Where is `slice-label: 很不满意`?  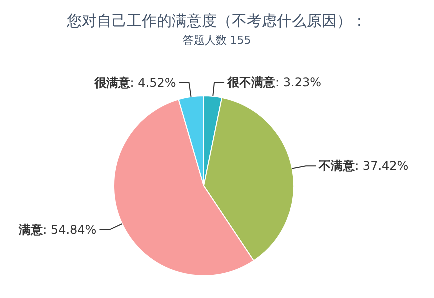
slice-label: 很不满意 is located at coordinates (251, 83).